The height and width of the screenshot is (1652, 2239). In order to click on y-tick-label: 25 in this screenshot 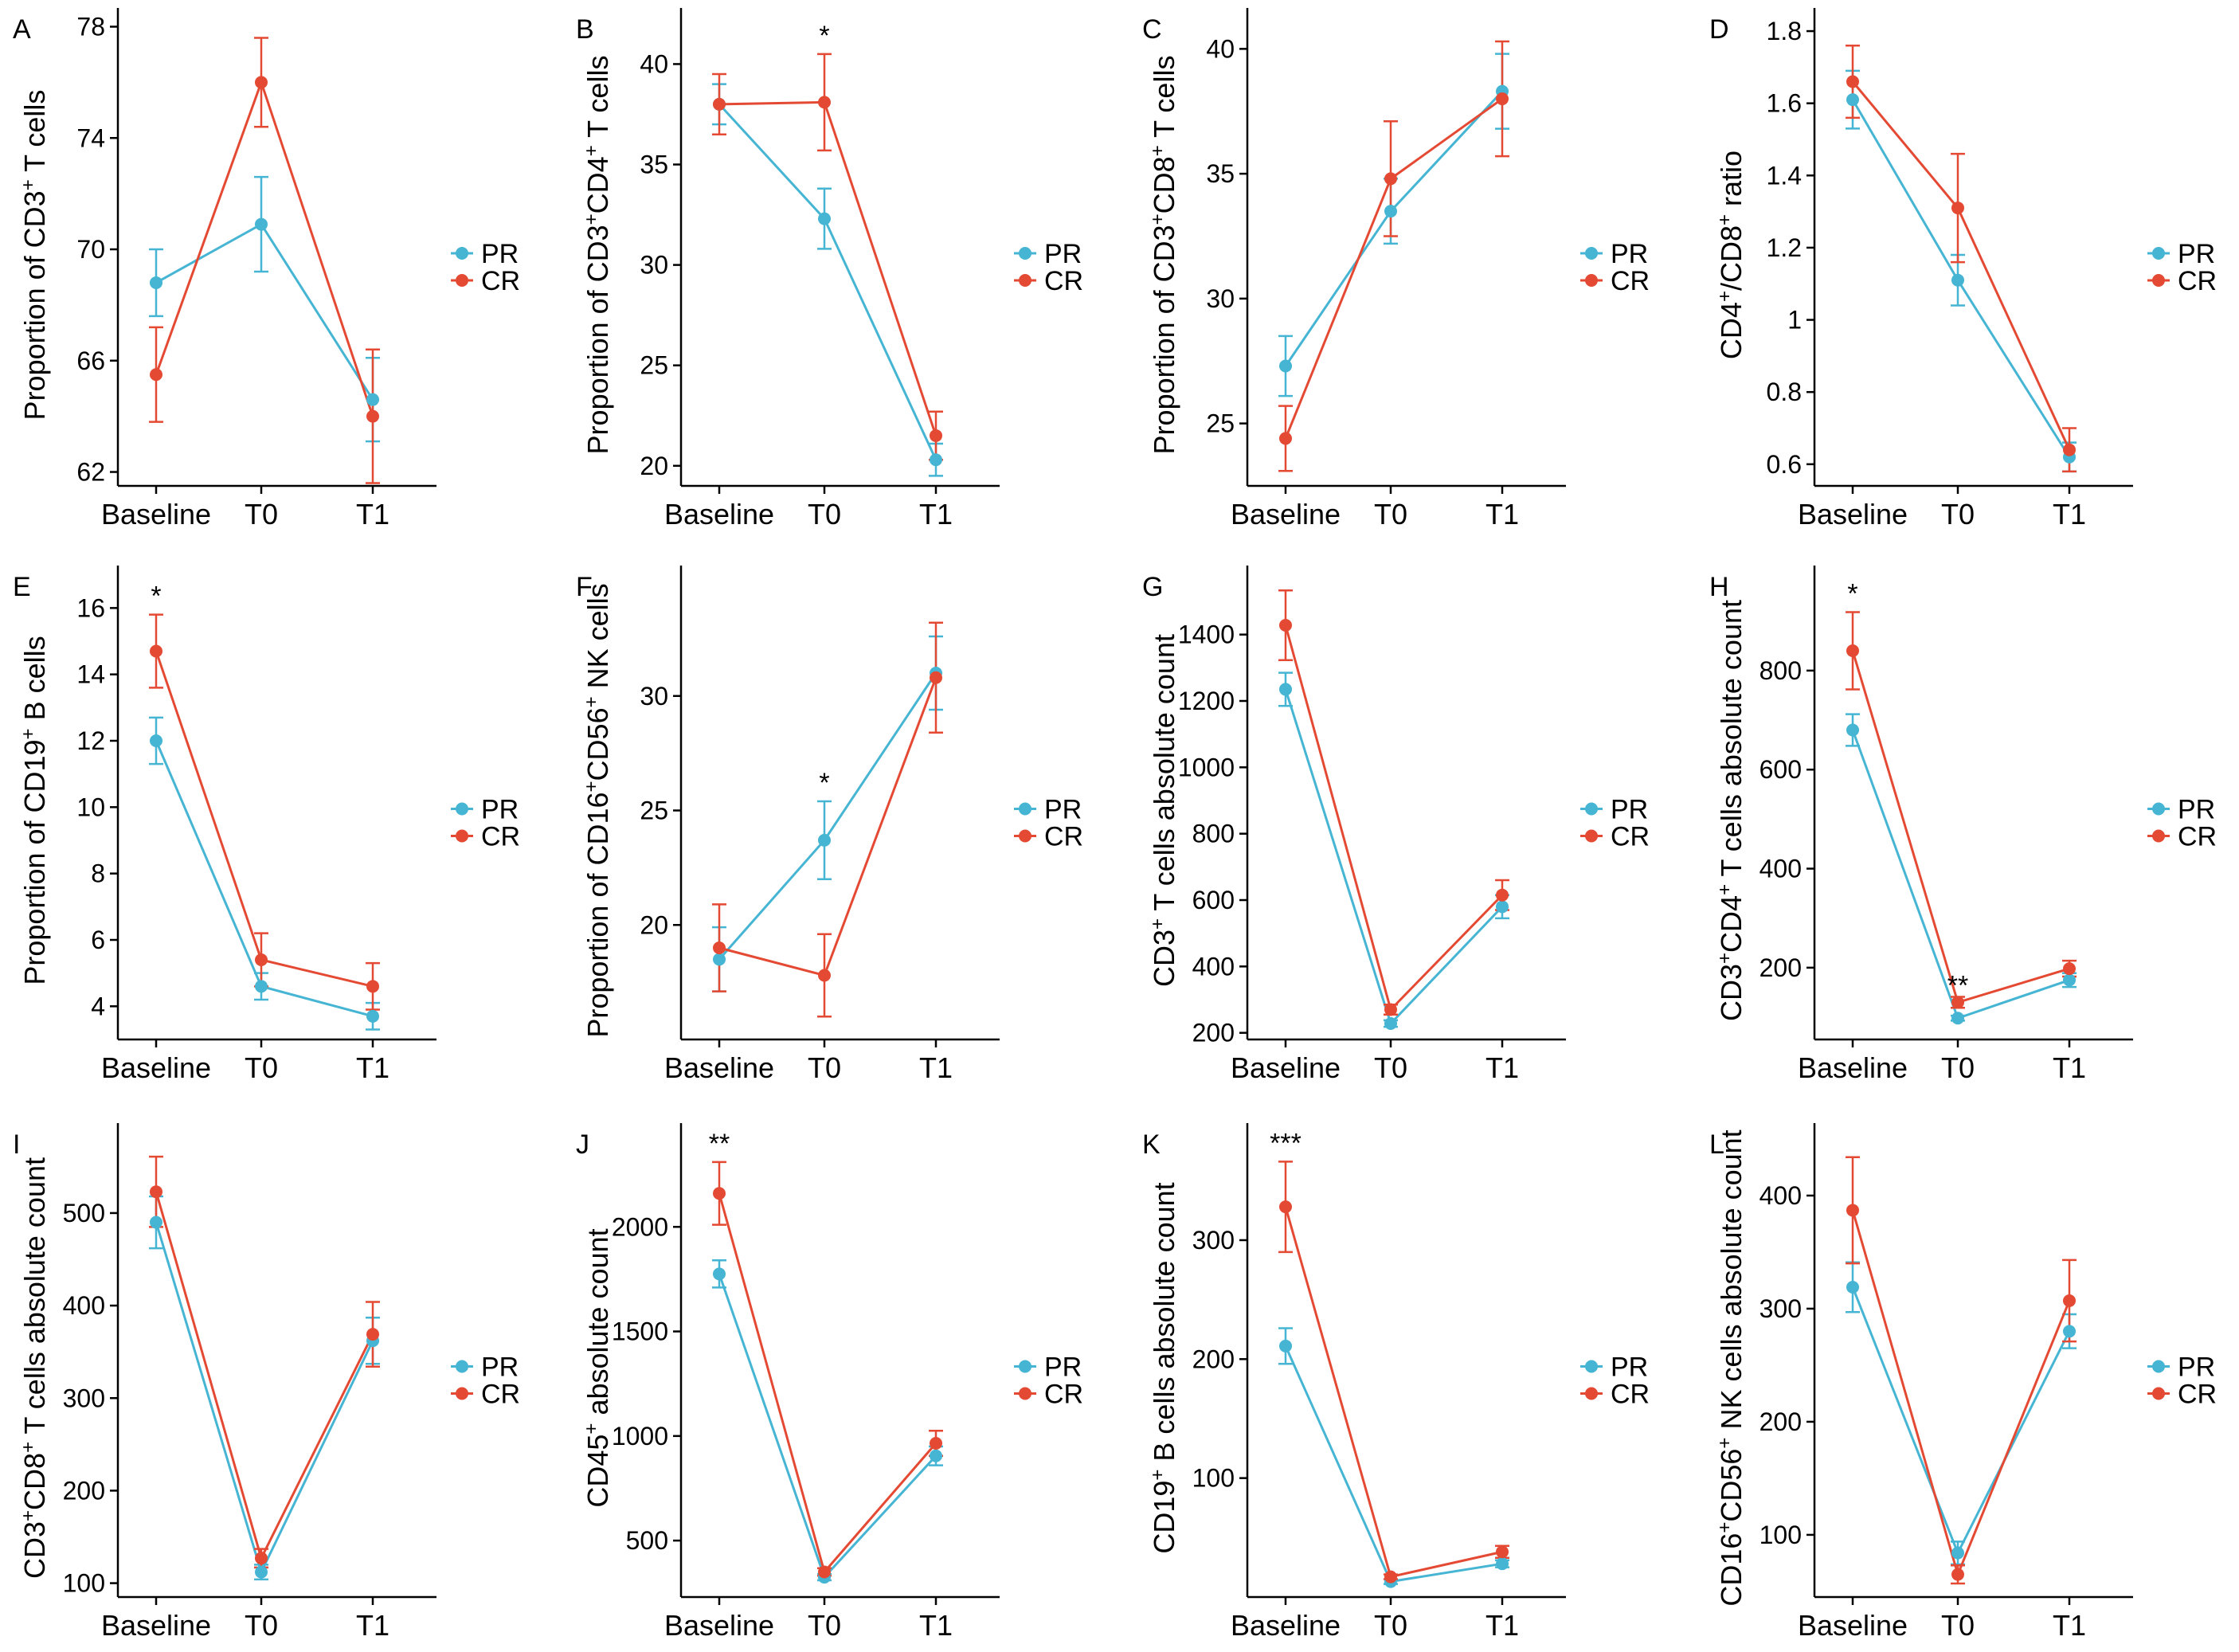, I will do `click(1220, 423)`.